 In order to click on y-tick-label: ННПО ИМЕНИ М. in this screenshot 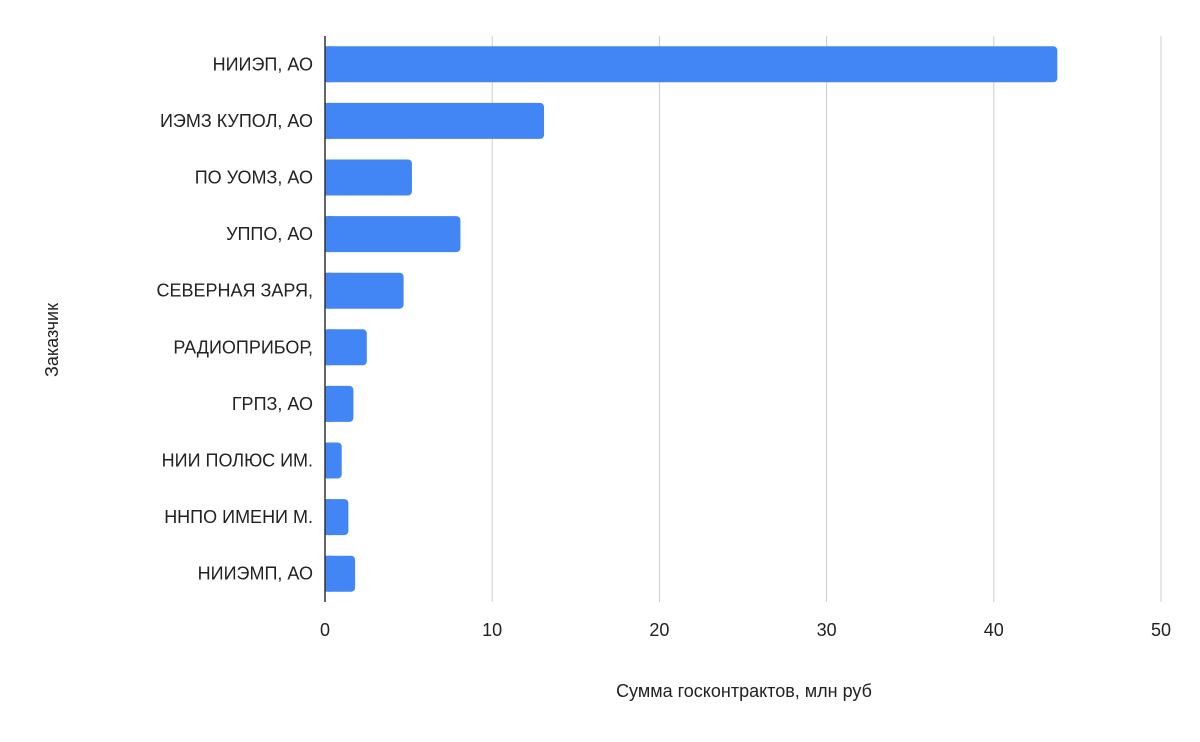, I will do `click(238, 517)`.